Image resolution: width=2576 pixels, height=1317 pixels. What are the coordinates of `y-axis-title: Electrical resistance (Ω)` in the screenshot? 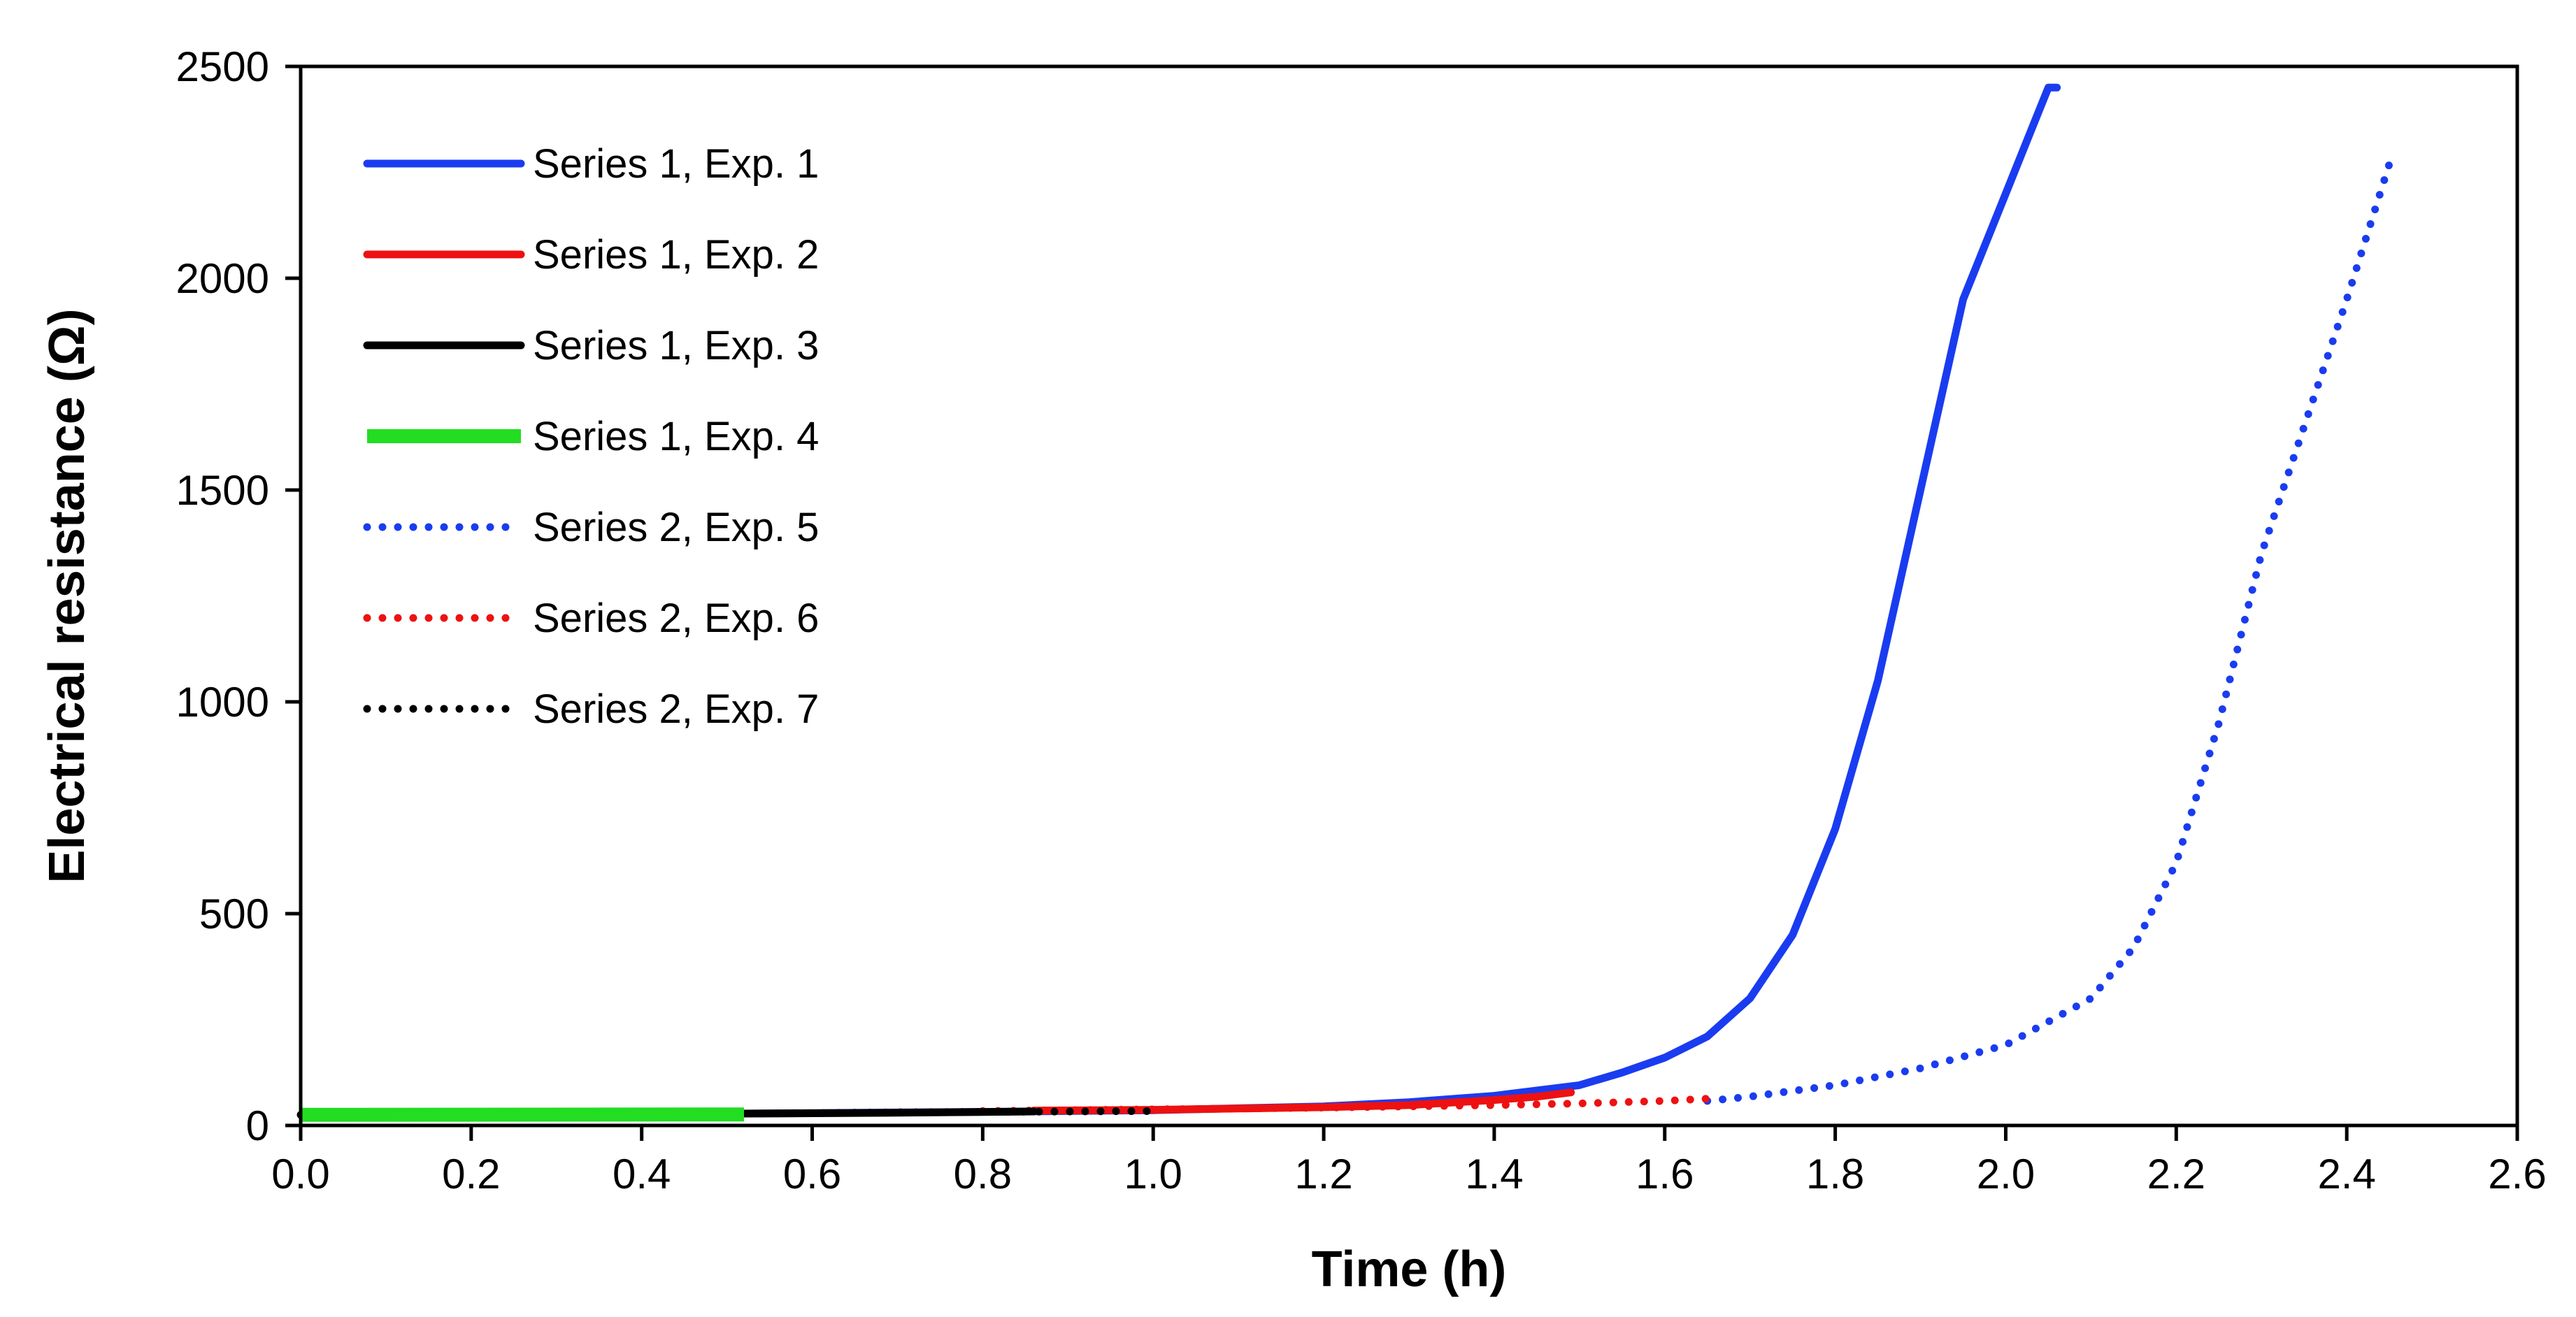 It's located at (67, 595).